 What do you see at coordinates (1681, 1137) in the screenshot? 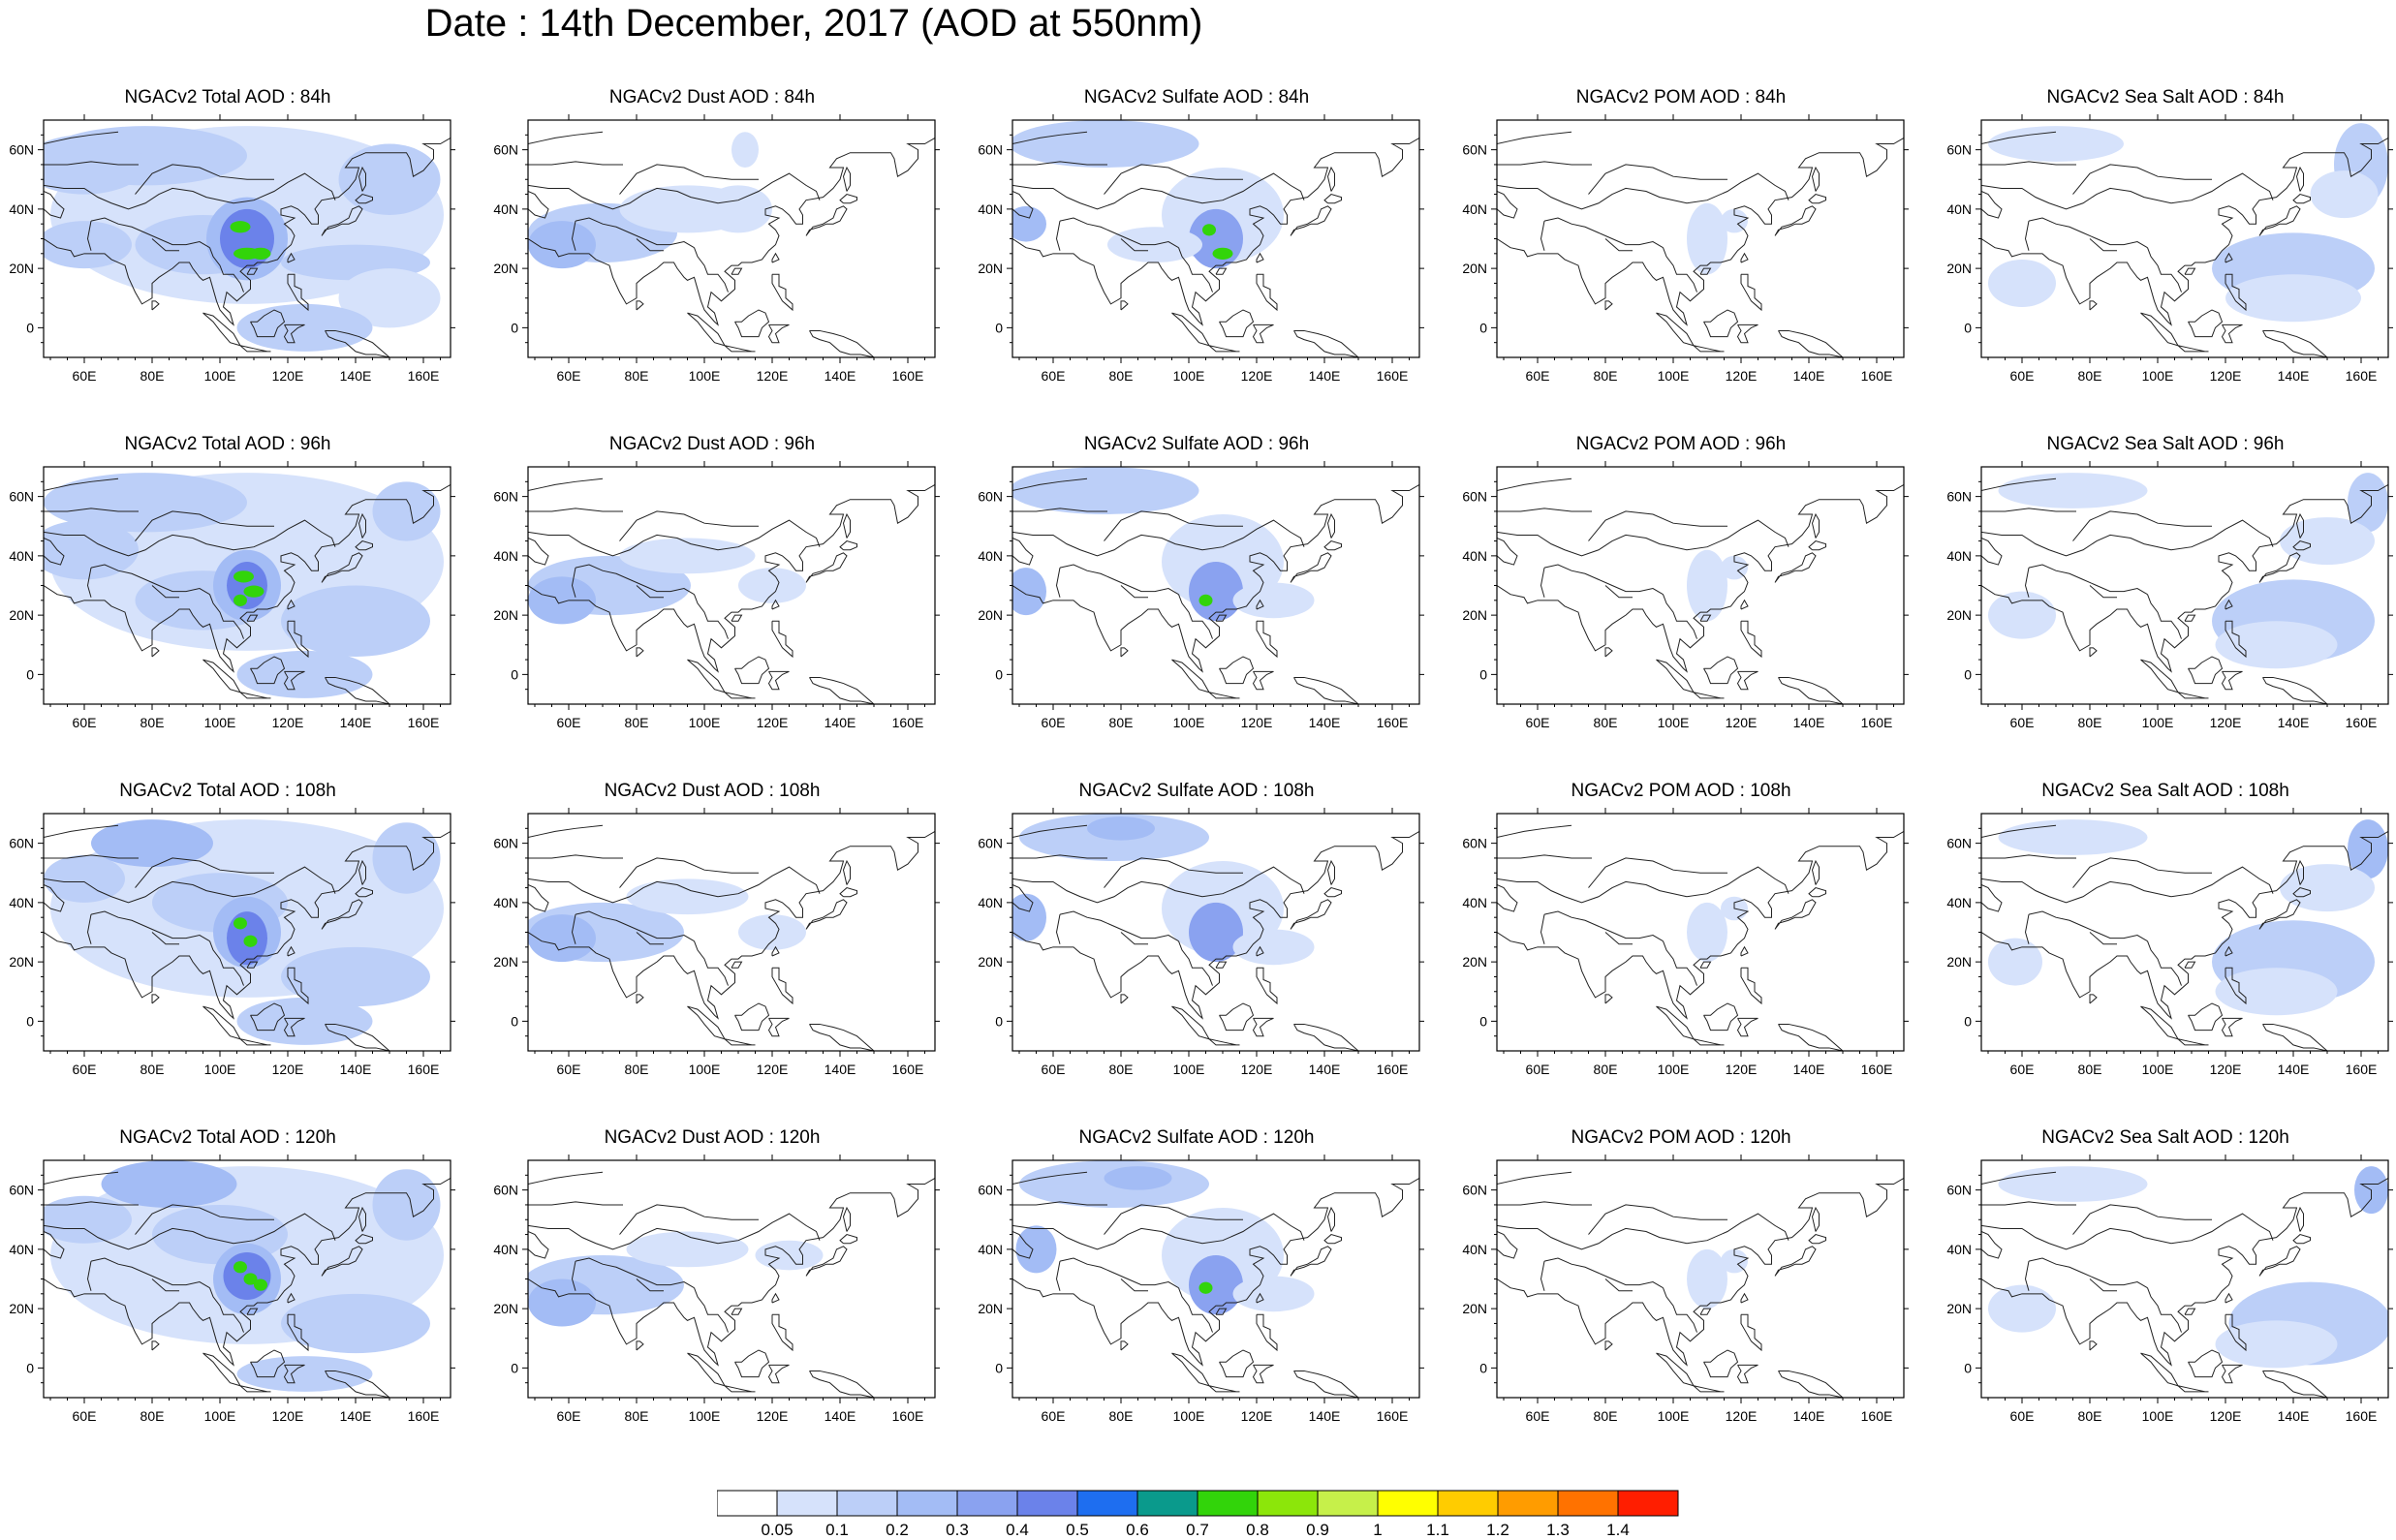
I see `panel-title: NGACv2 POM AOD : 120h` at bounding box center [1681, 1137].